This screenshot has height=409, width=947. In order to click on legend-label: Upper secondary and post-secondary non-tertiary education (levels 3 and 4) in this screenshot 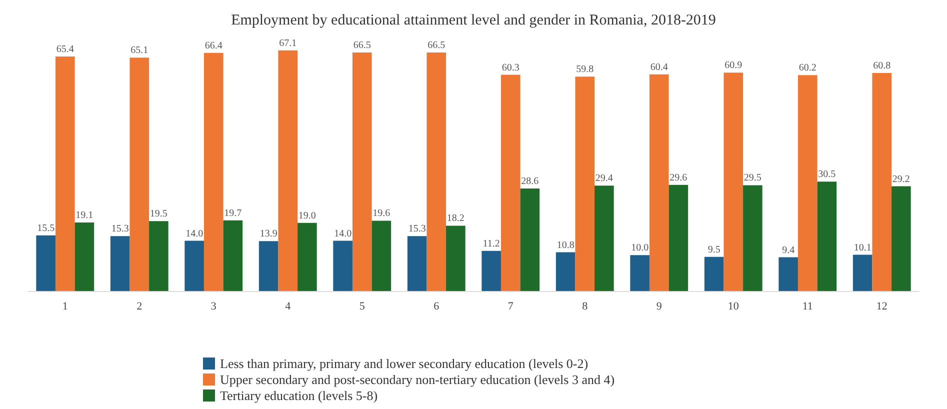, I will do `click(417, 379)`.